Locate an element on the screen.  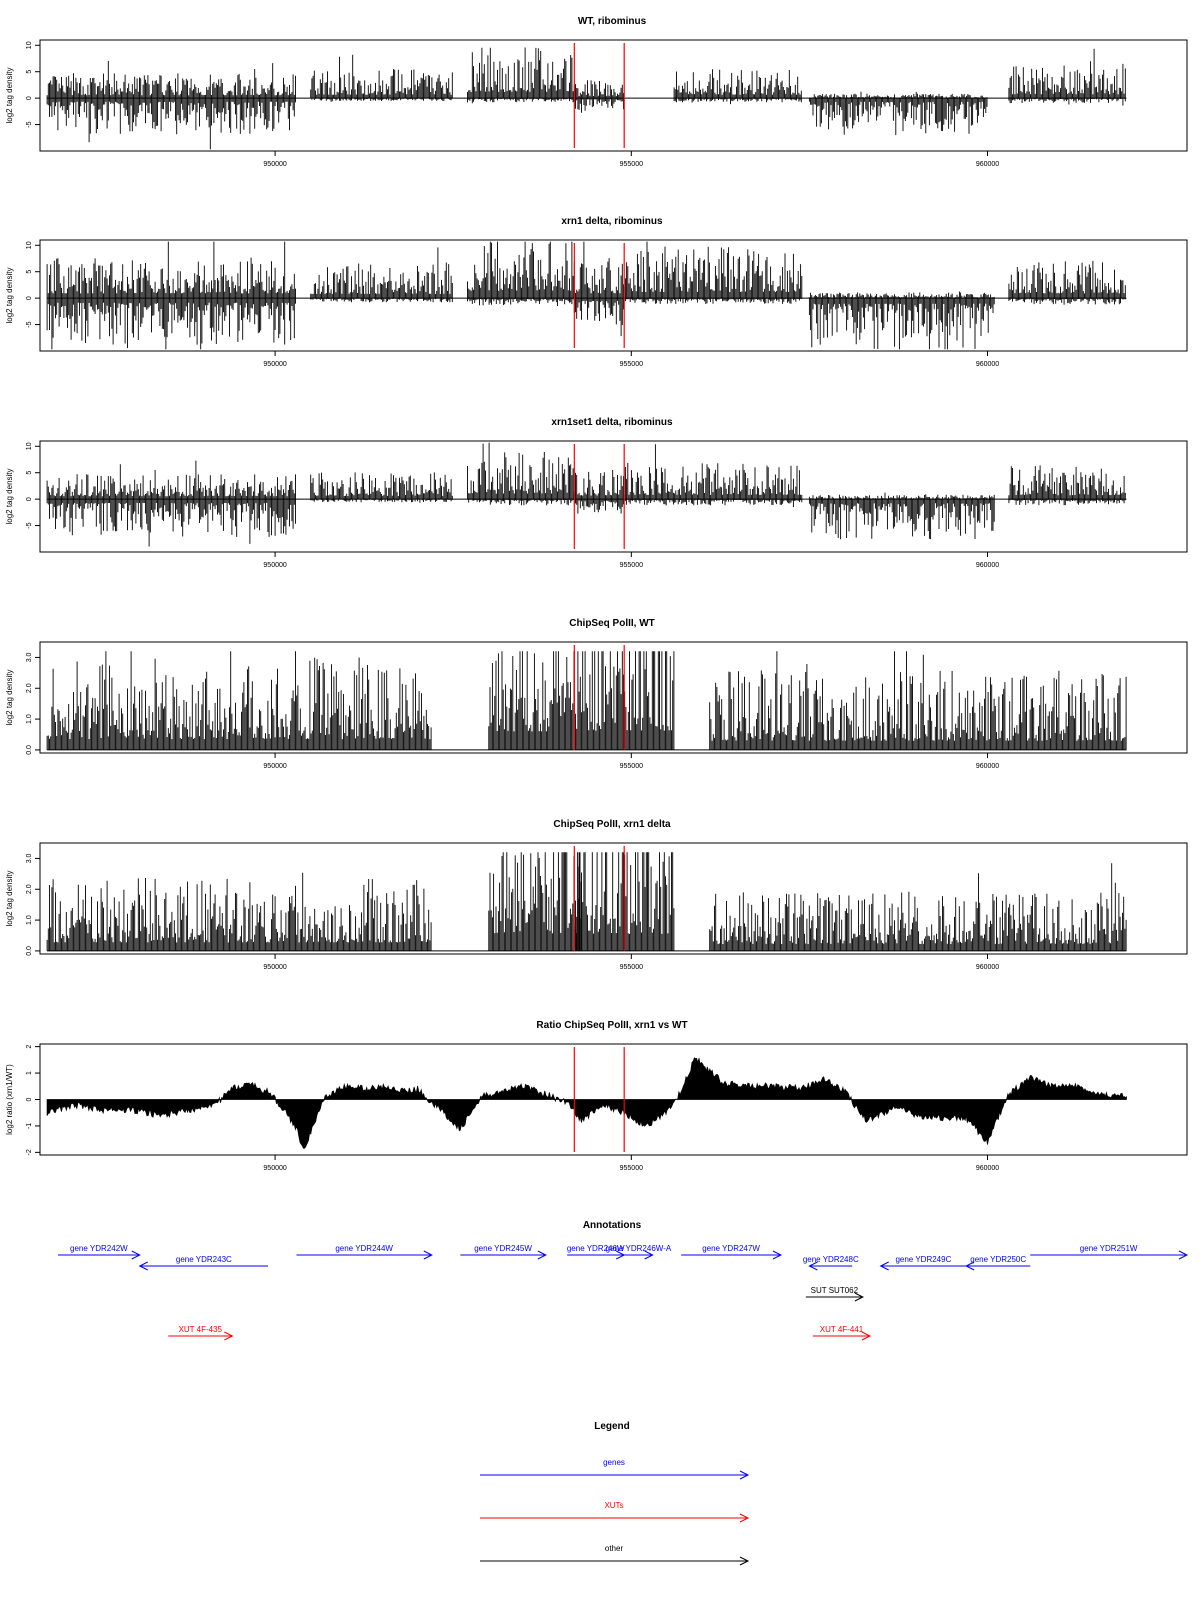
annotation-label: gene YDR250C is located at coordinates (998, 1259).